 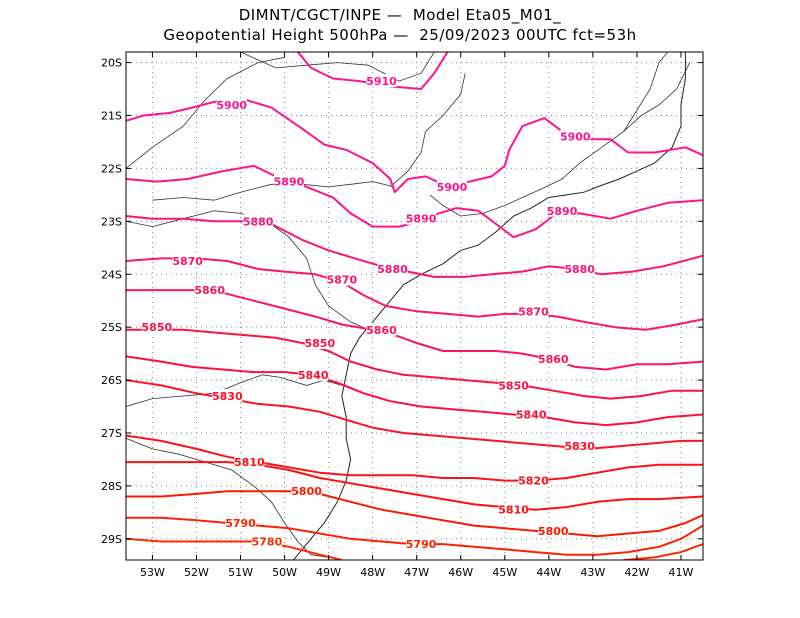 What do you see at coordinates (548, 572) in the screenshot?
I see `lon-label: 44W` at bounding box center [548, 572].